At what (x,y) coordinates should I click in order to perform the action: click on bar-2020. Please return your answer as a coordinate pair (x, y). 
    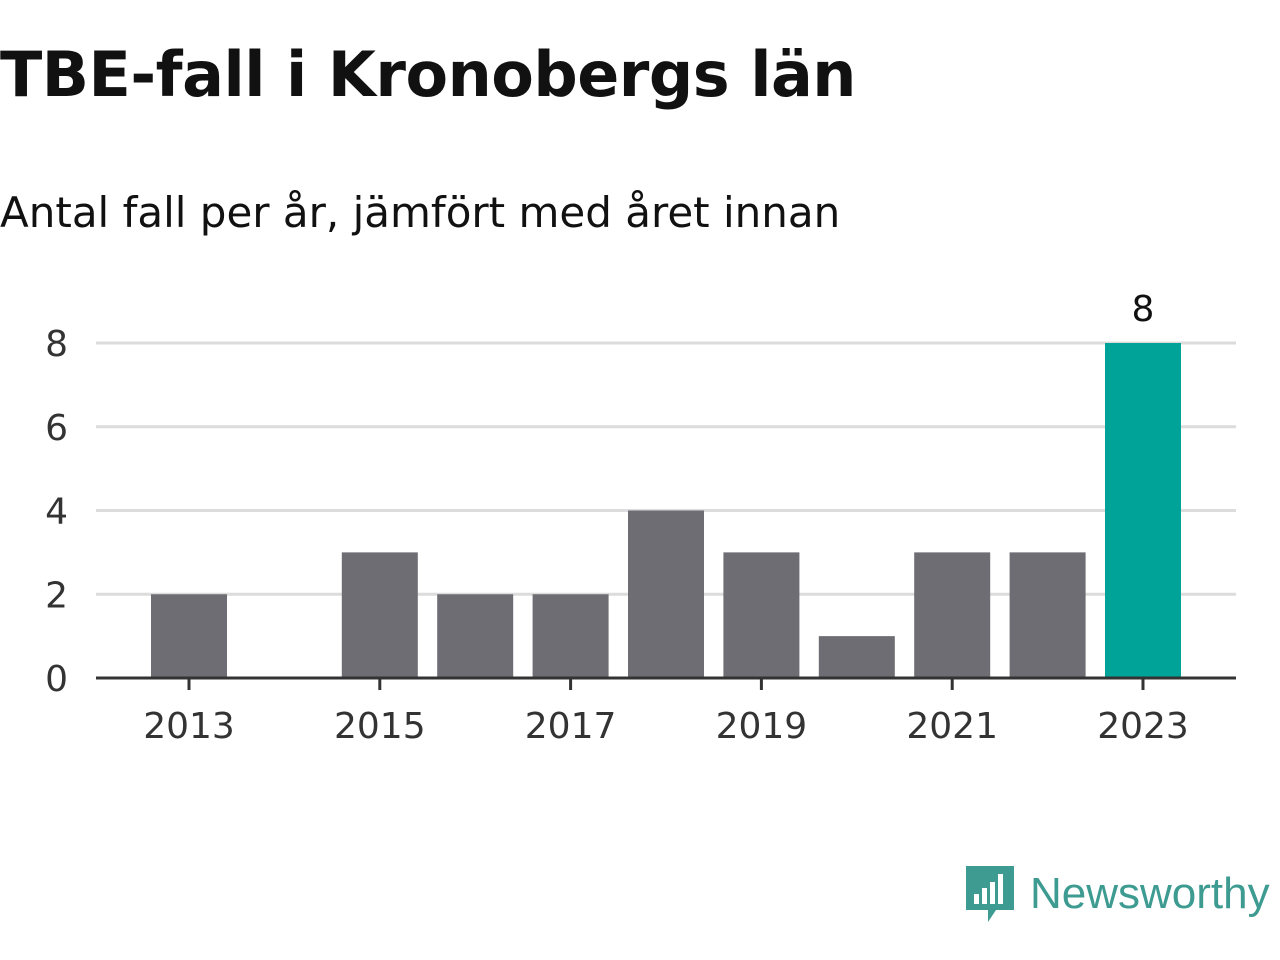
    Looking at the image, I should click on (856, 657).